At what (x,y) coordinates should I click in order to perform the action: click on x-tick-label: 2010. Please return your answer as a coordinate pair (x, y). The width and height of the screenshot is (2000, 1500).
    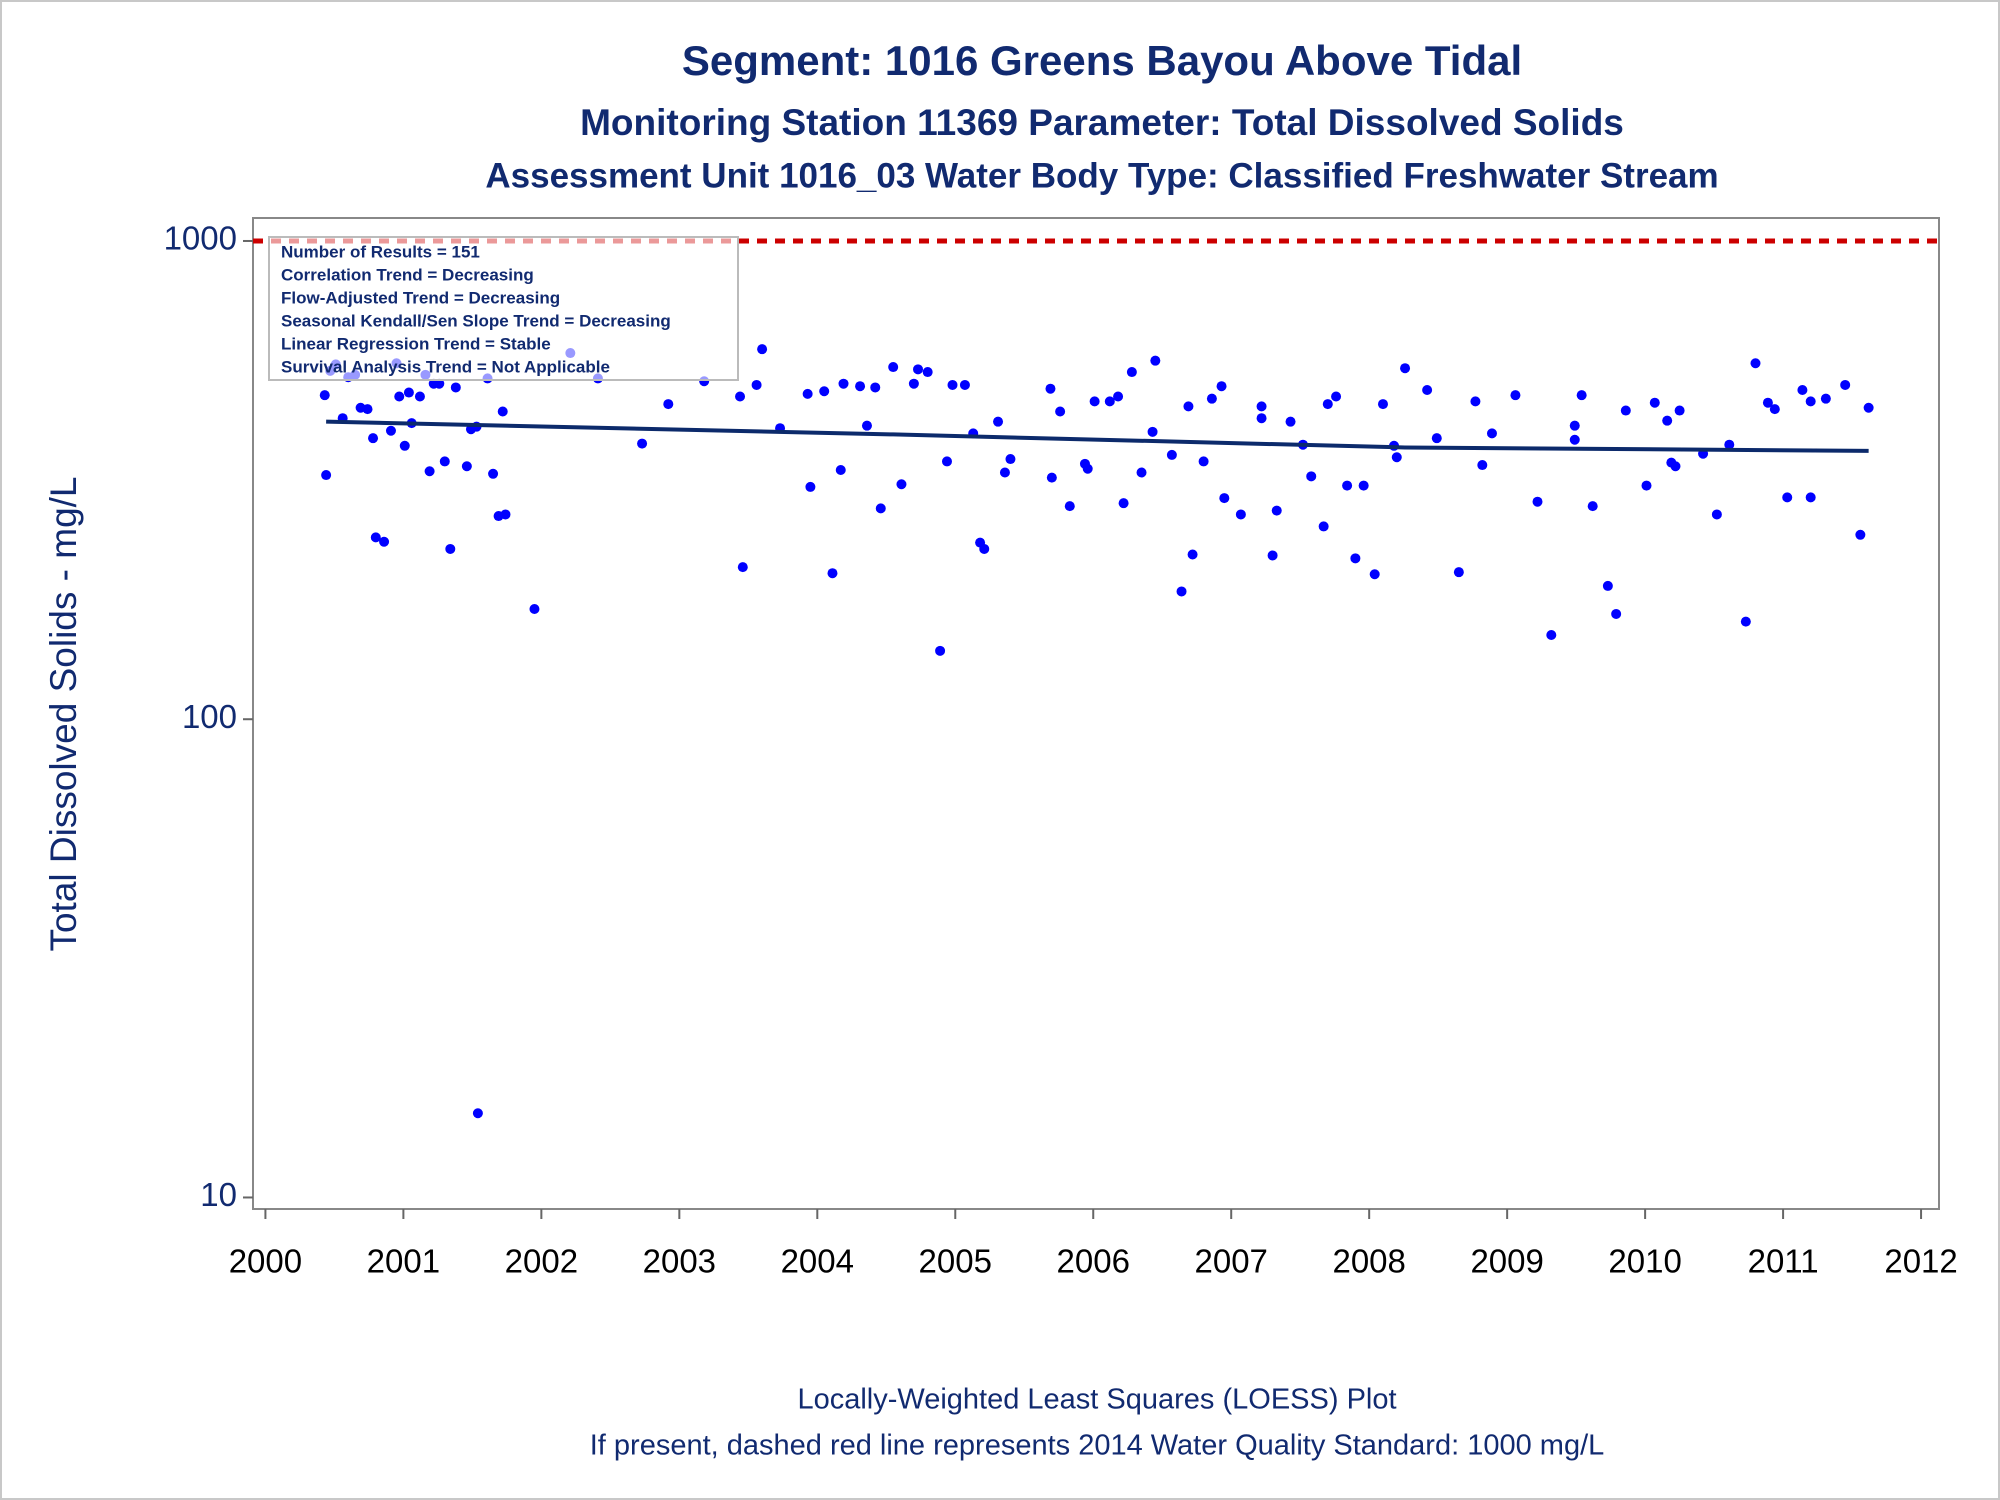
    Looking at the image, I should click on (1644, 1261).